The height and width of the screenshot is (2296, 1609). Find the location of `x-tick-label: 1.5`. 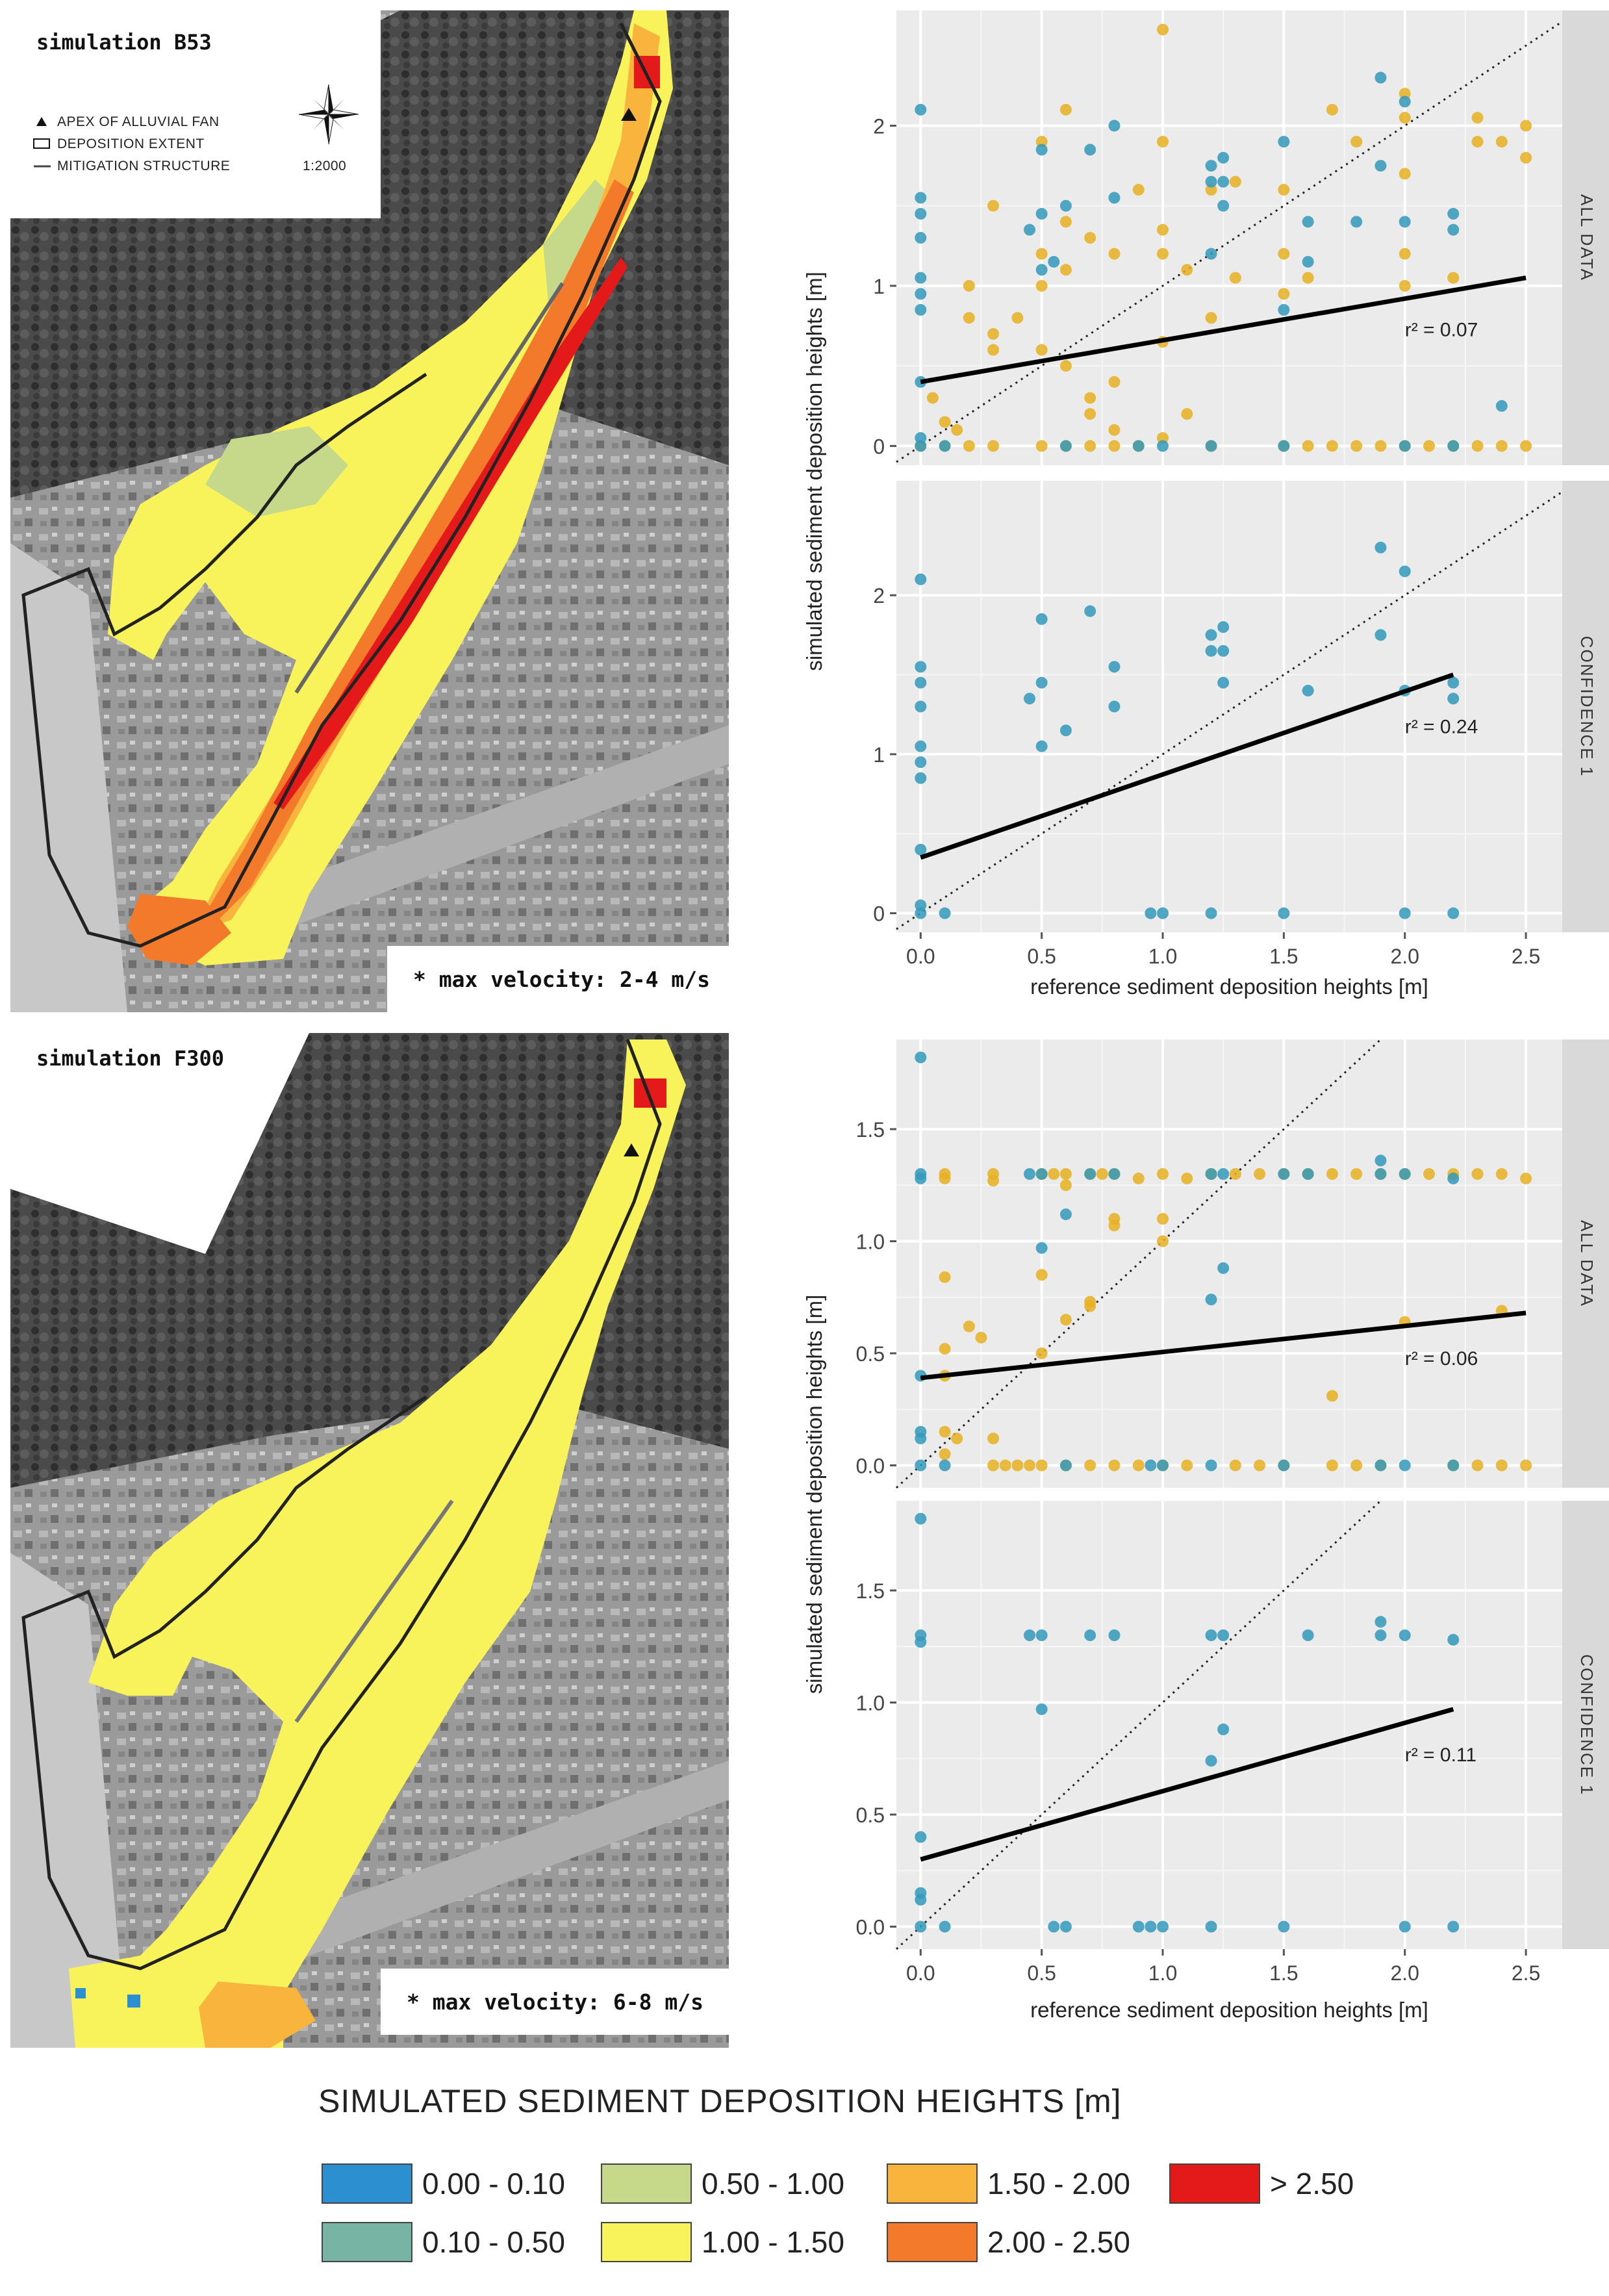

x-tick-label: 1.5 is located at coordinates (1283, 956).